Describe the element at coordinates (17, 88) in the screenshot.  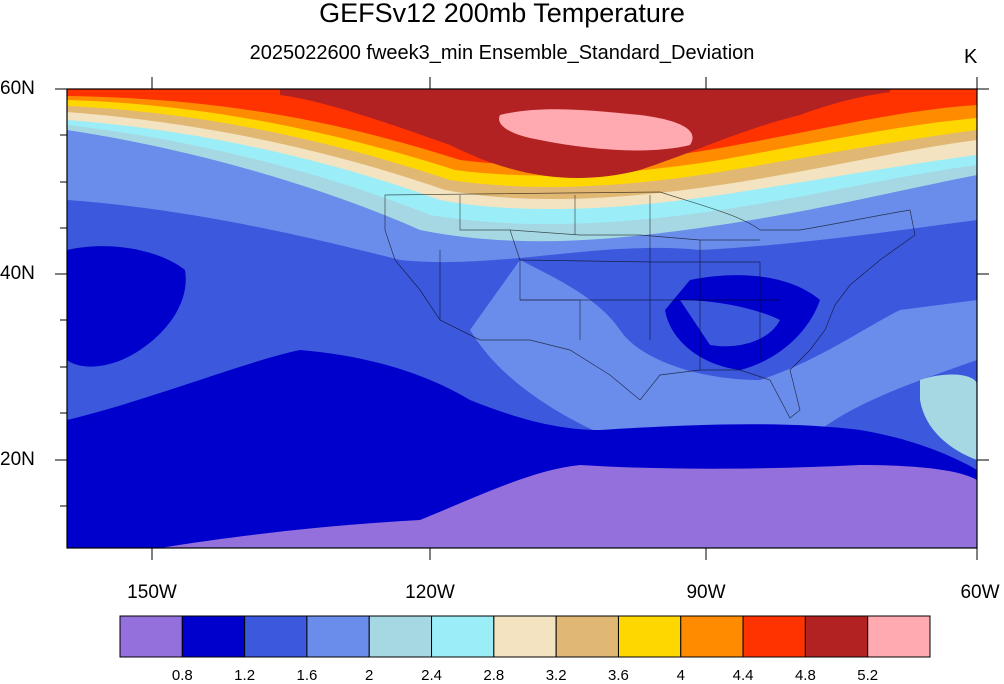
I see `lat-label-60n: 60N` at that location.